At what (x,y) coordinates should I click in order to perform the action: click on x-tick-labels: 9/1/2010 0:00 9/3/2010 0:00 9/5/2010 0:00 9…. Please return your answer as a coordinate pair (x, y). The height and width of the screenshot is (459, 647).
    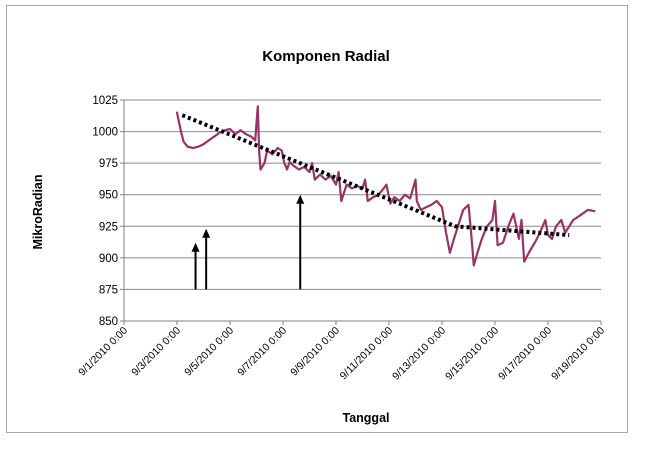
    Looking at the image, I should click on (341, 354).